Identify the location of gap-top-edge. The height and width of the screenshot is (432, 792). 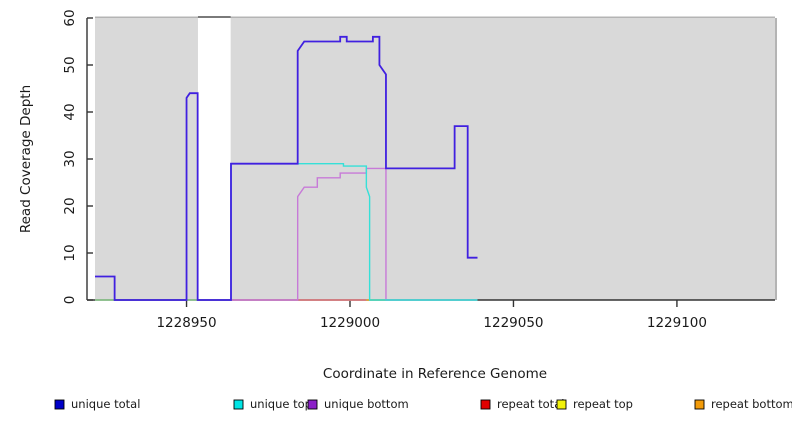
(214, 17).